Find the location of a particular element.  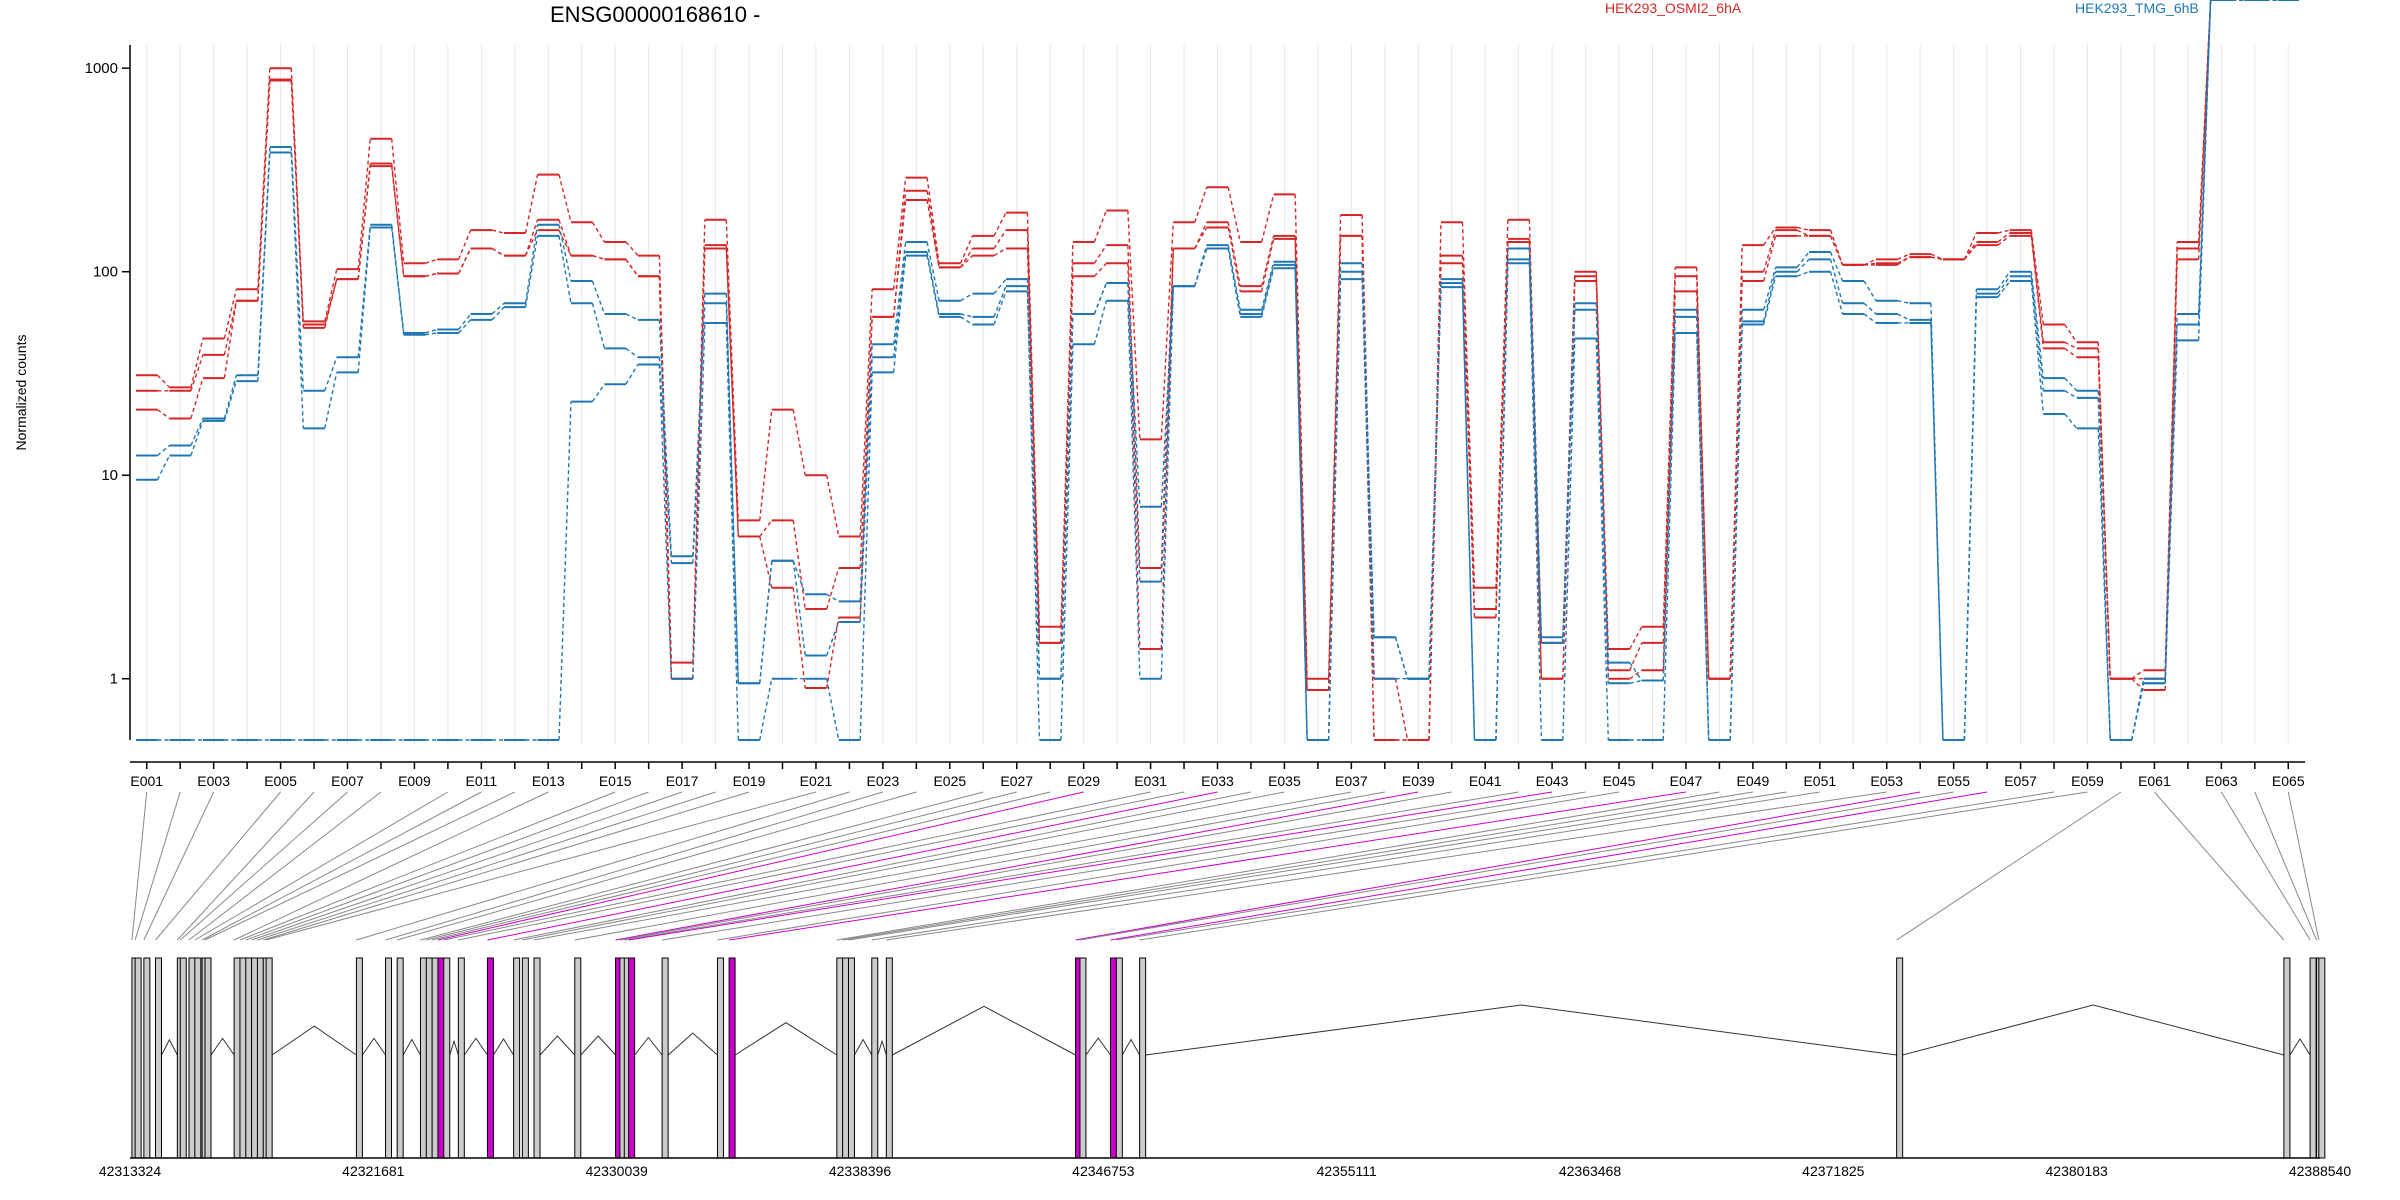

exon-tick-label: E063 is located at coordinates (2221, 781).